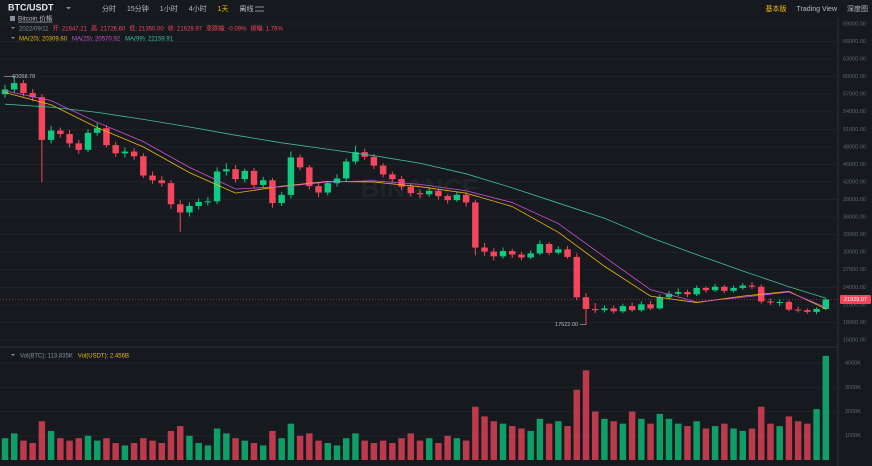 The width and height of the screenshot is (872, 466). I want to click on y-tick-label: 66000.00, so click(854, 42).